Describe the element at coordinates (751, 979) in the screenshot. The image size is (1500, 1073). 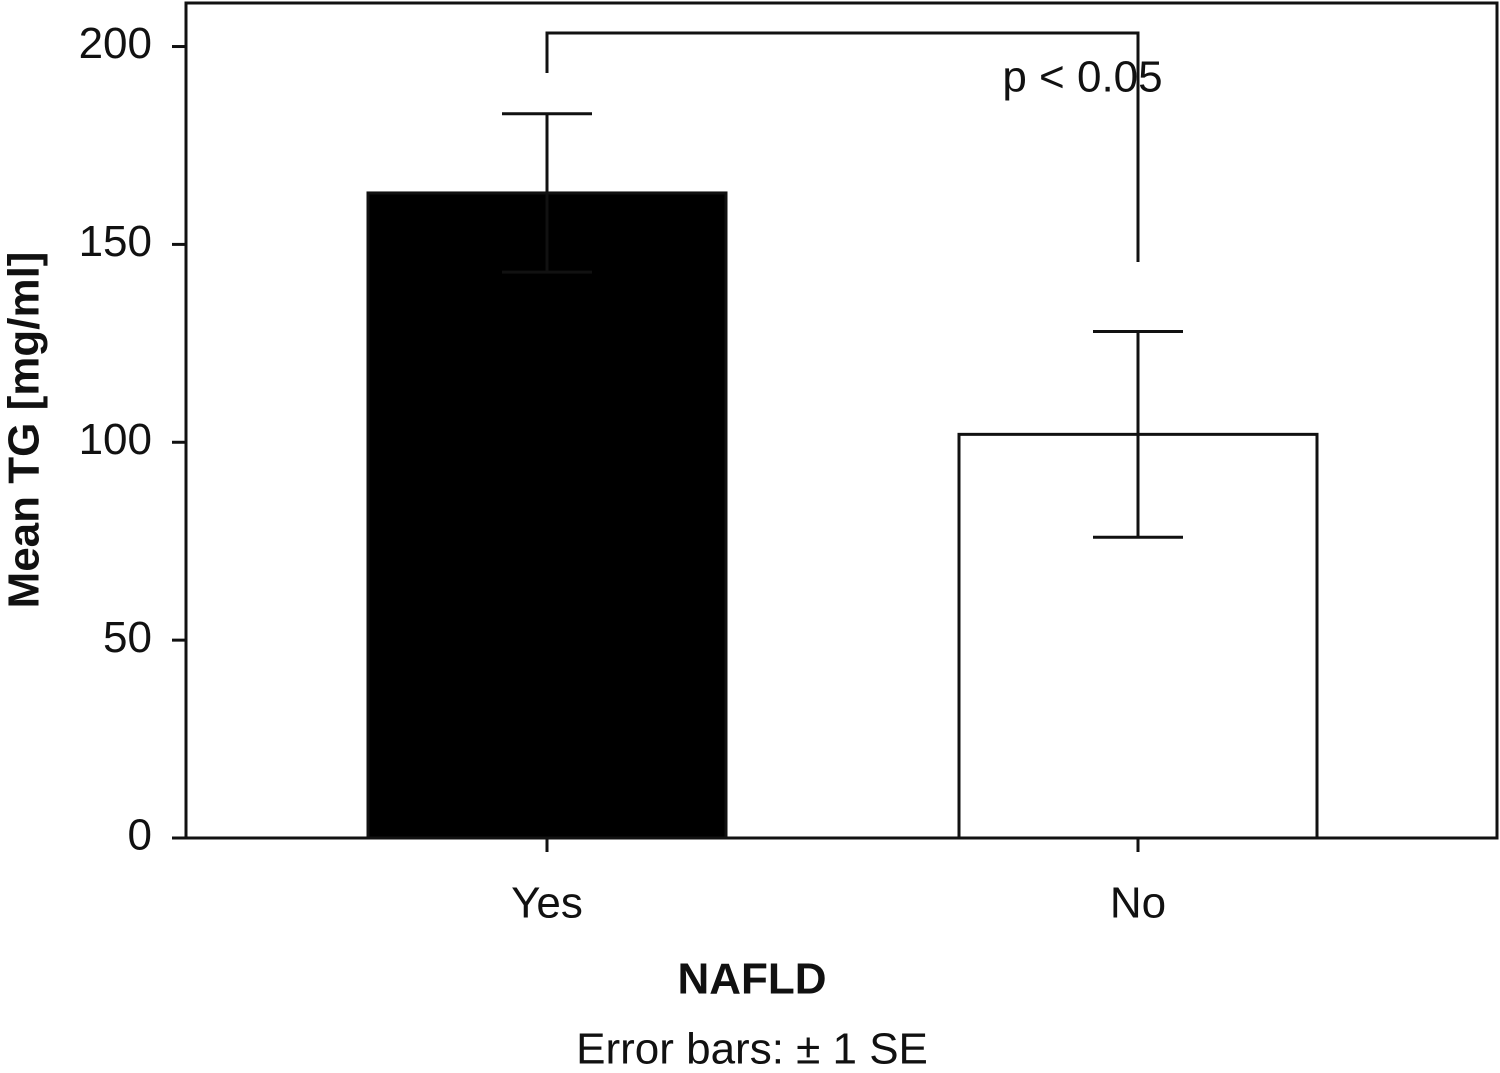
I see `x-axis-label: NAFLD` at that location.